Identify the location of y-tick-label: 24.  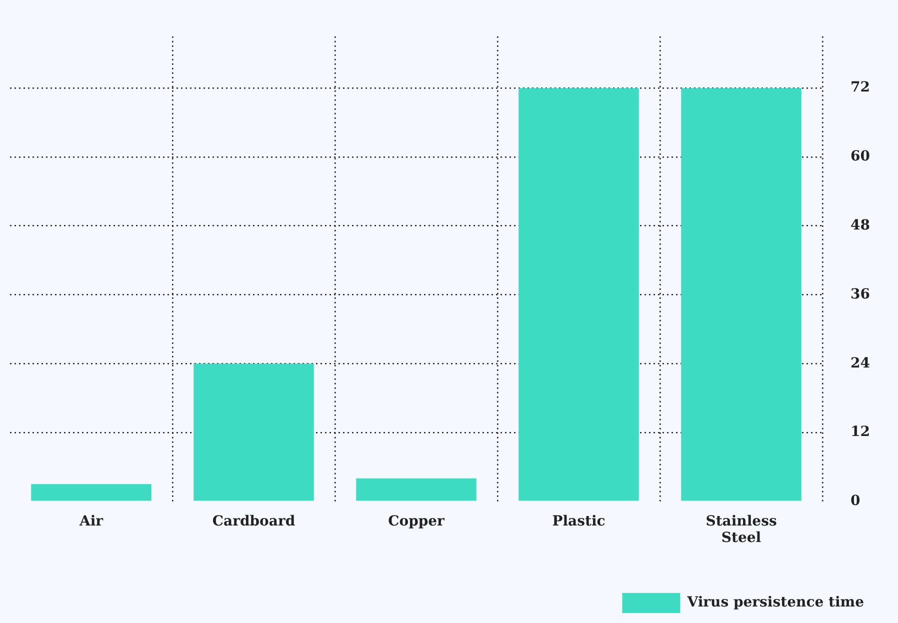
(860, 363).